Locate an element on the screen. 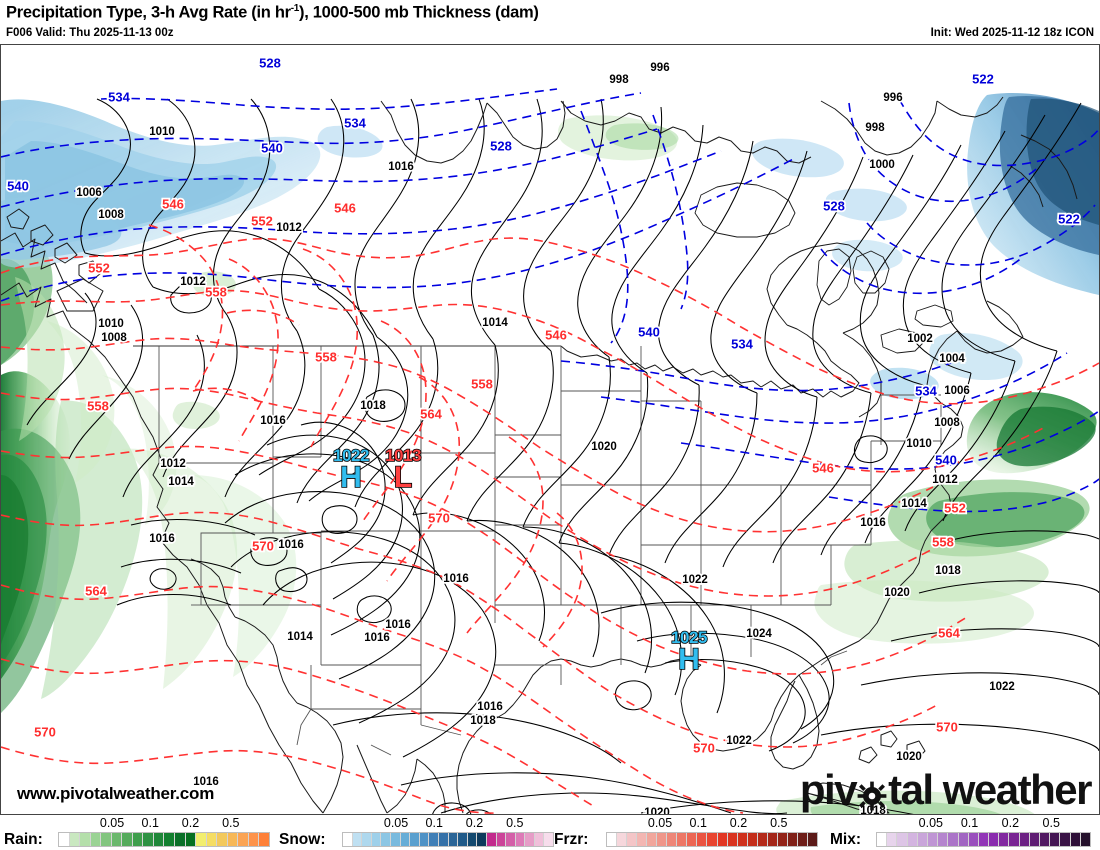 The image size is (1100, 850). isobar-label: 1024 is located at coordinates (759, 634).